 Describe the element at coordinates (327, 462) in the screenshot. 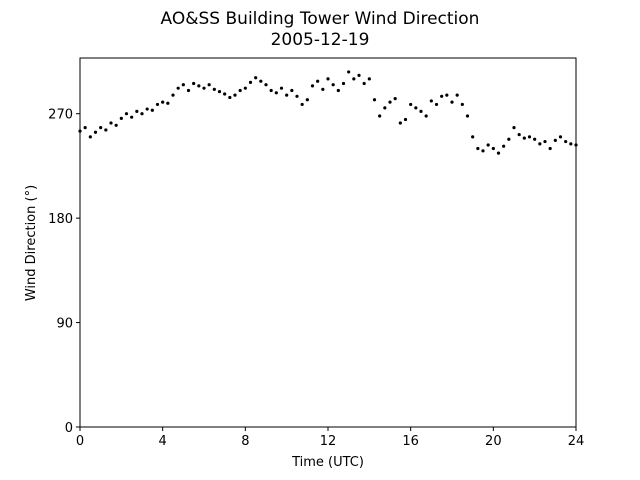

I see `x-axis-label: Time (UTC)` at that location.